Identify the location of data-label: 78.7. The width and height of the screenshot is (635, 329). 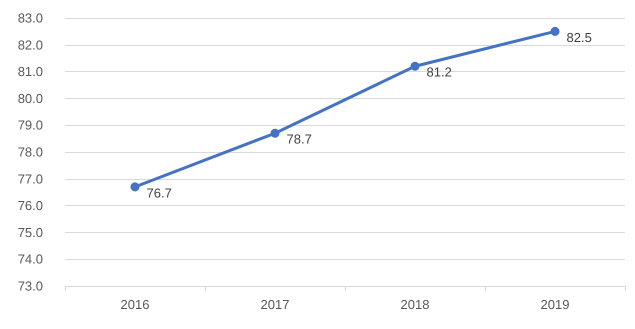
(299, 139).